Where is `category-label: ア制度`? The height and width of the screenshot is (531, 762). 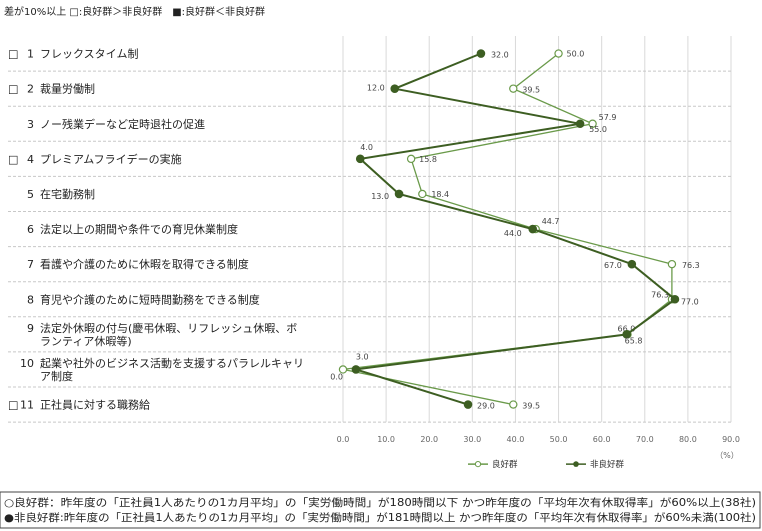
category-label: ア制度 is located at coordinates (56, 376).